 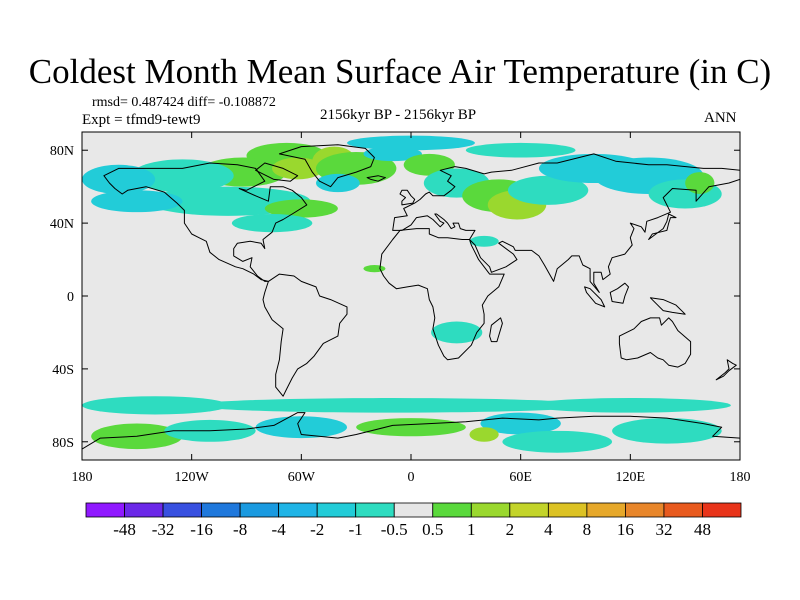 I want to click on colorbar-label: 4, so click(x=548, y=529).